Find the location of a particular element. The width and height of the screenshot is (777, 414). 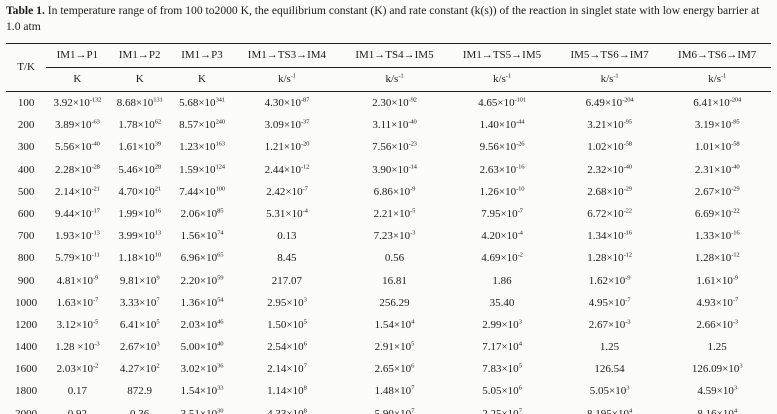

value-cell: 872.9 is located at coordinates (140, 391).